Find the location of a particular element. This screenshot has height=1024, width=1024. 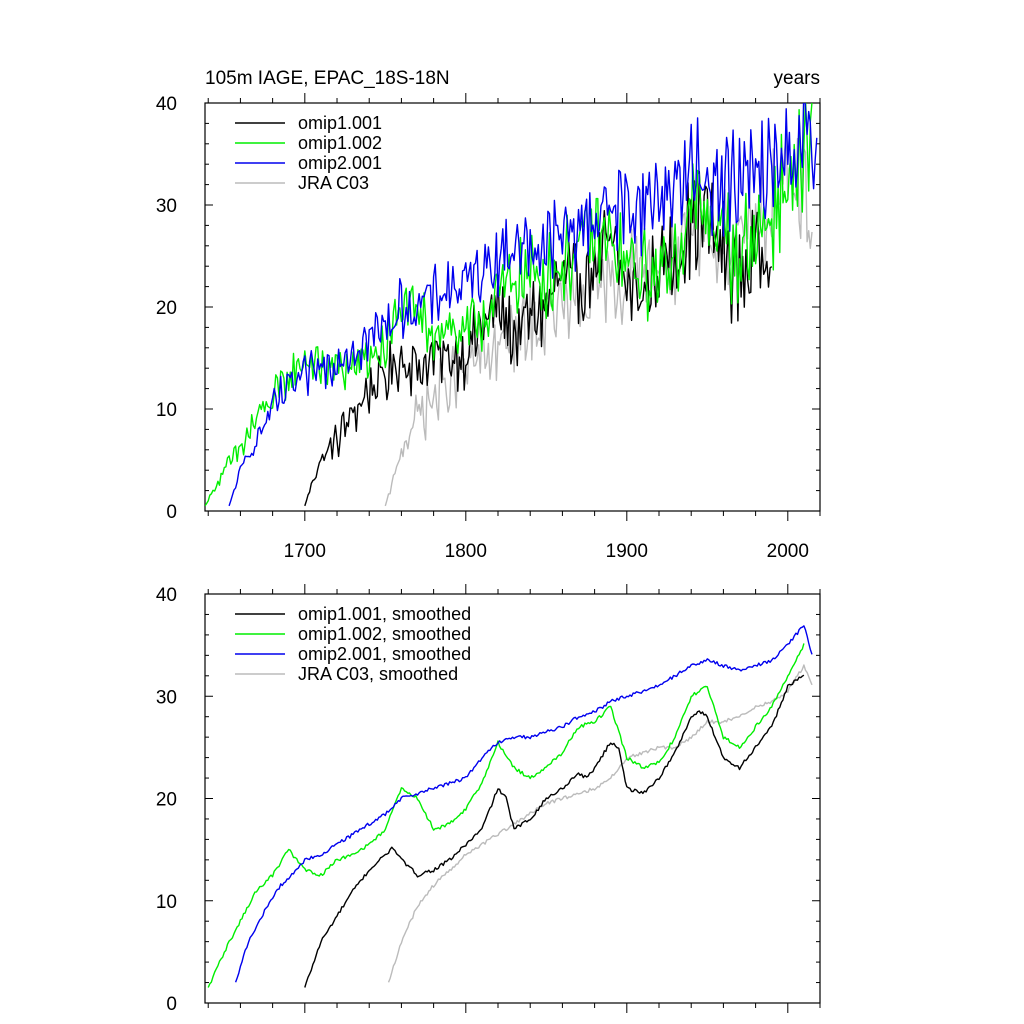

legend-label: omip1.001, smoothed is located at coordinates (384, 614).